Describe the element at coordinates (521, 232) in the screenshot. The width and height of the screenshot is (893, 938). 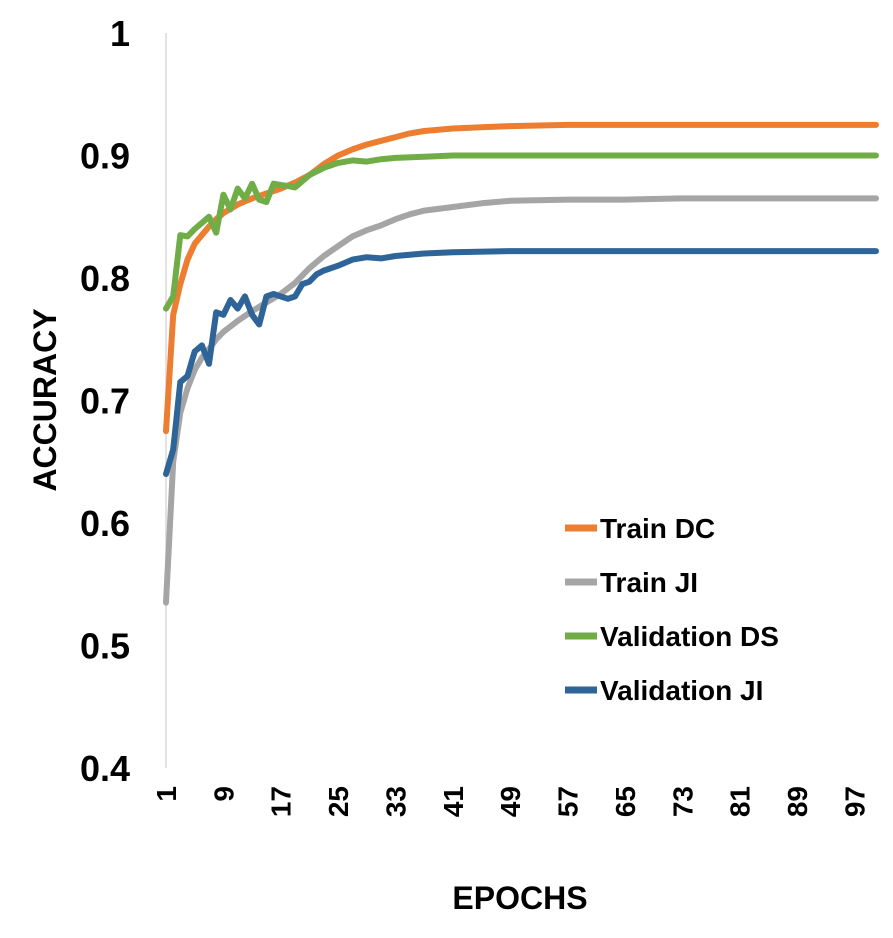
I see `series-line-validation-ds` at that location.